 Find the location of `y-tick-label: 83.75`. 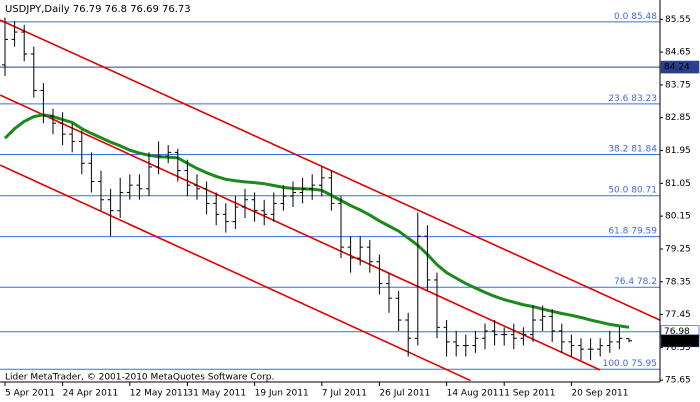

y-tick-label: 83.75 is located at coordinates (678, 85).